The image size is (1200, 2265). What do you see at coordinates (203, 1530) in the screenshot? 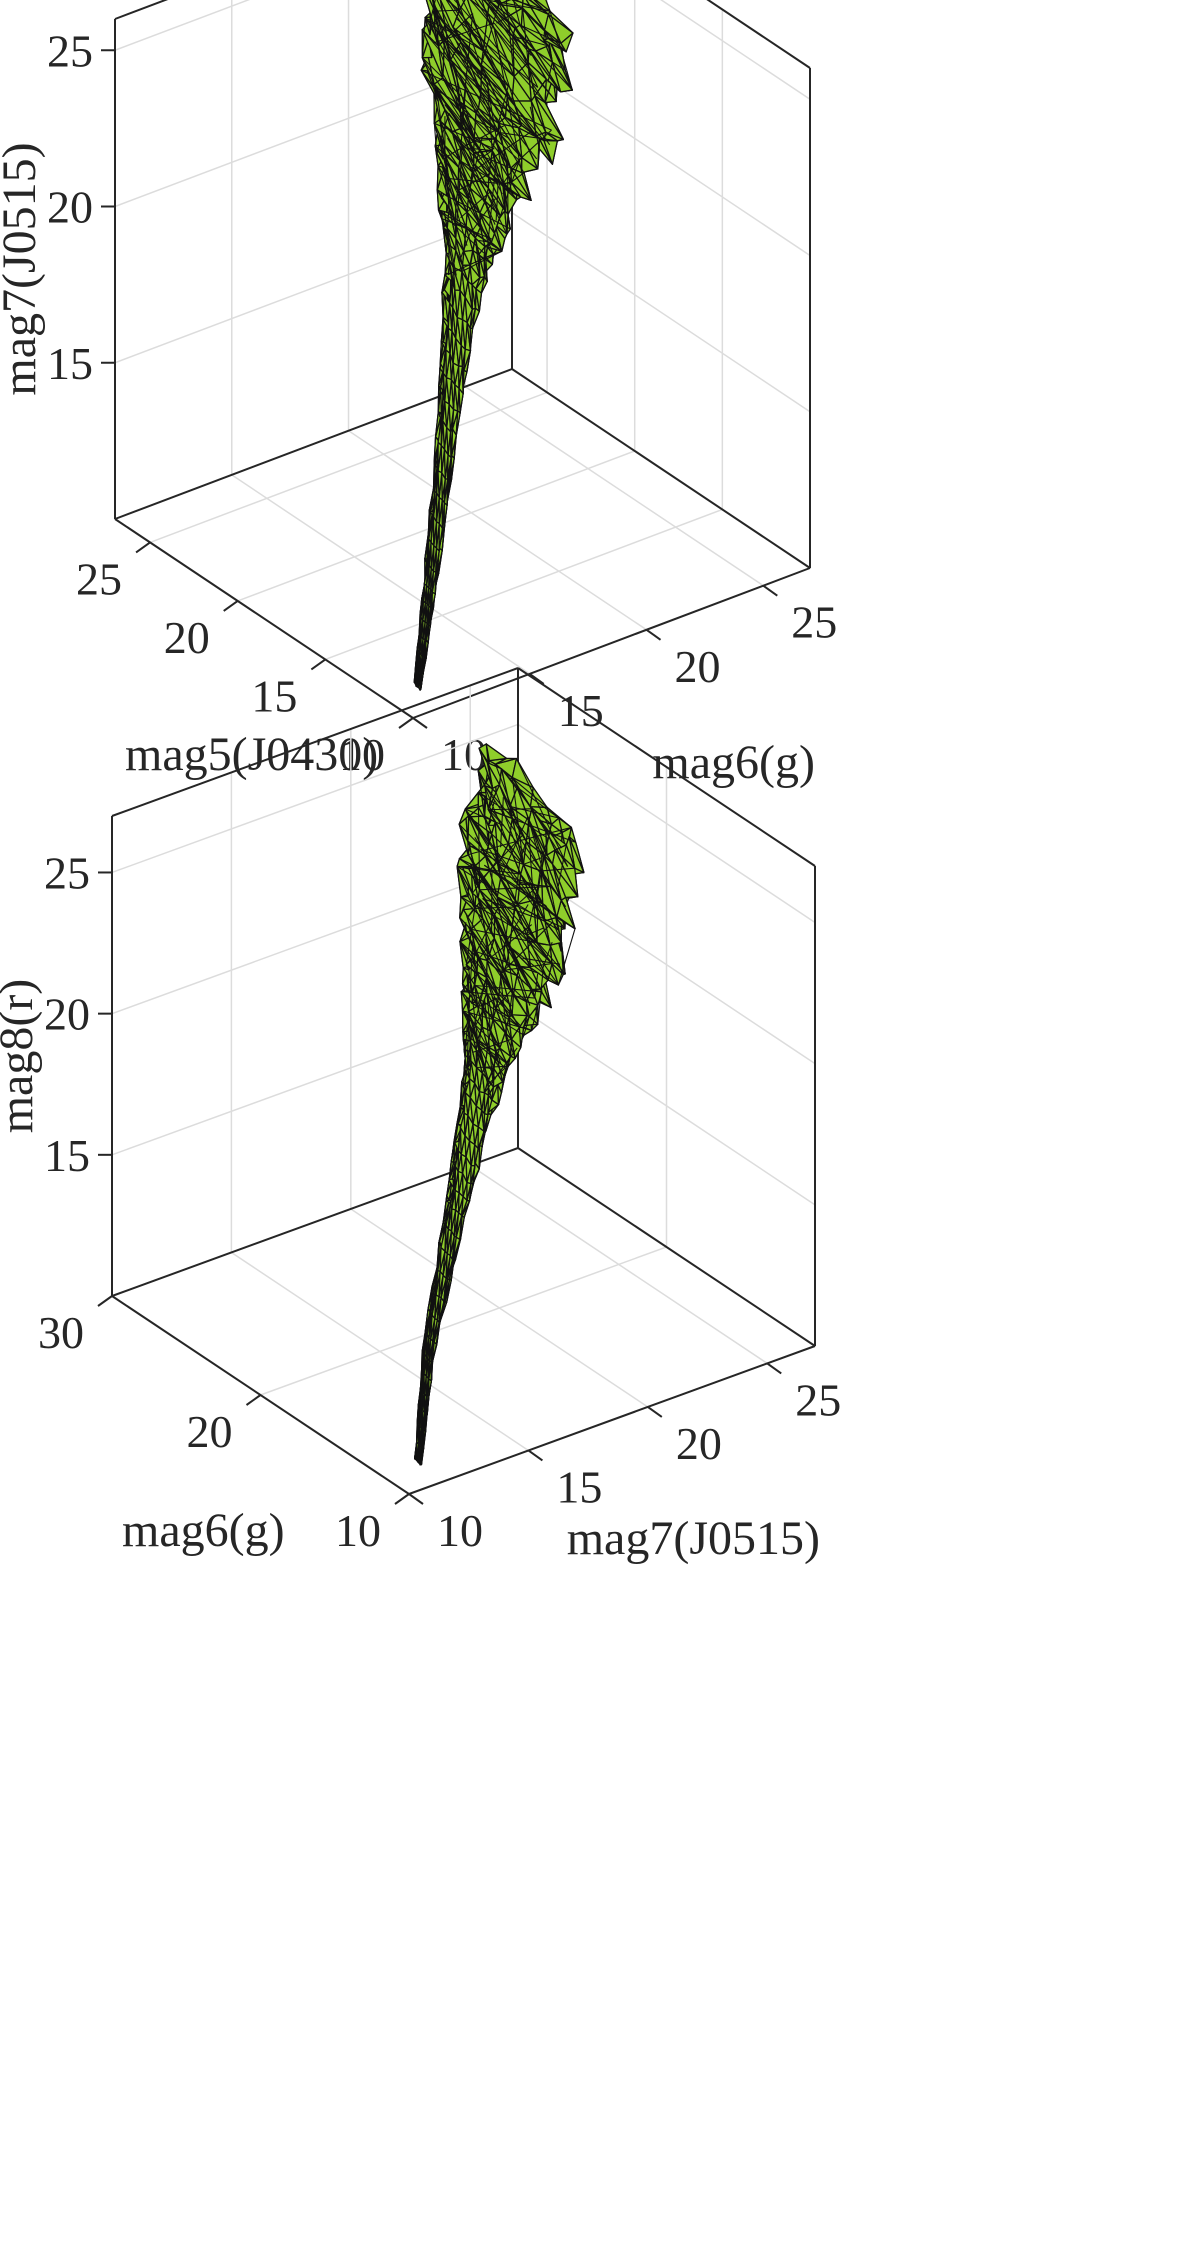
I see `x-axis-label: mag6(g)` at bounding box center [203, 1530].